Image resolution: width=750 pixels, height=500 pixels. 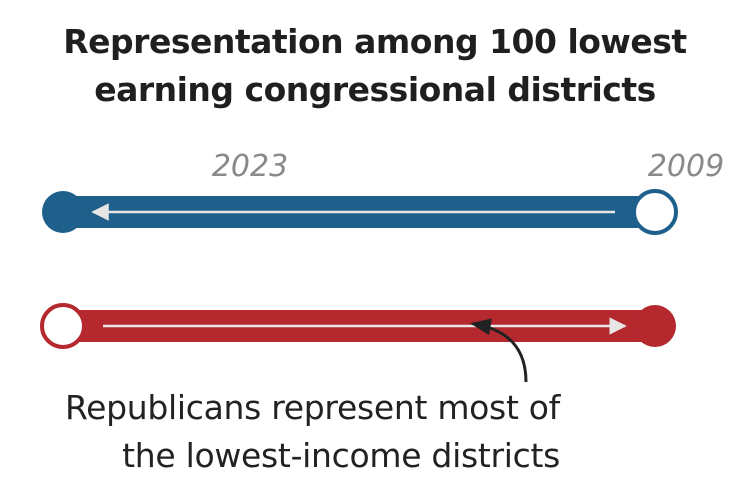 I want to click on republicans-start-point, so click(x=63, y=326).